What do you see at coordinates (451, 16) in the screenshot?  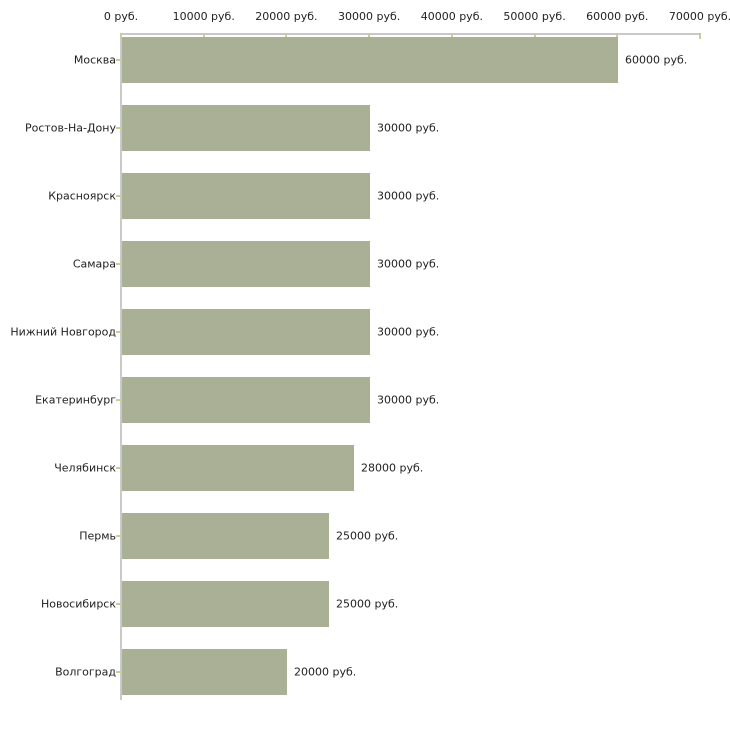 I see `x-axis-tick-label: 40000 руб.` at bounding box center [451, 16].